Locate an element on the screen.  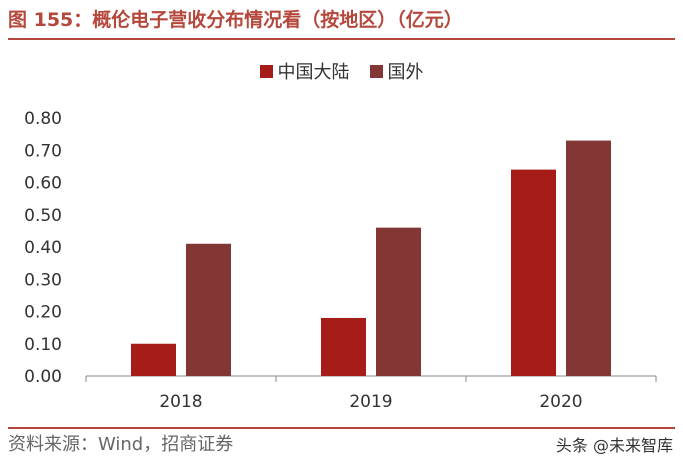
y-tick-label: 0.20 is located at coordinates (43, 313).